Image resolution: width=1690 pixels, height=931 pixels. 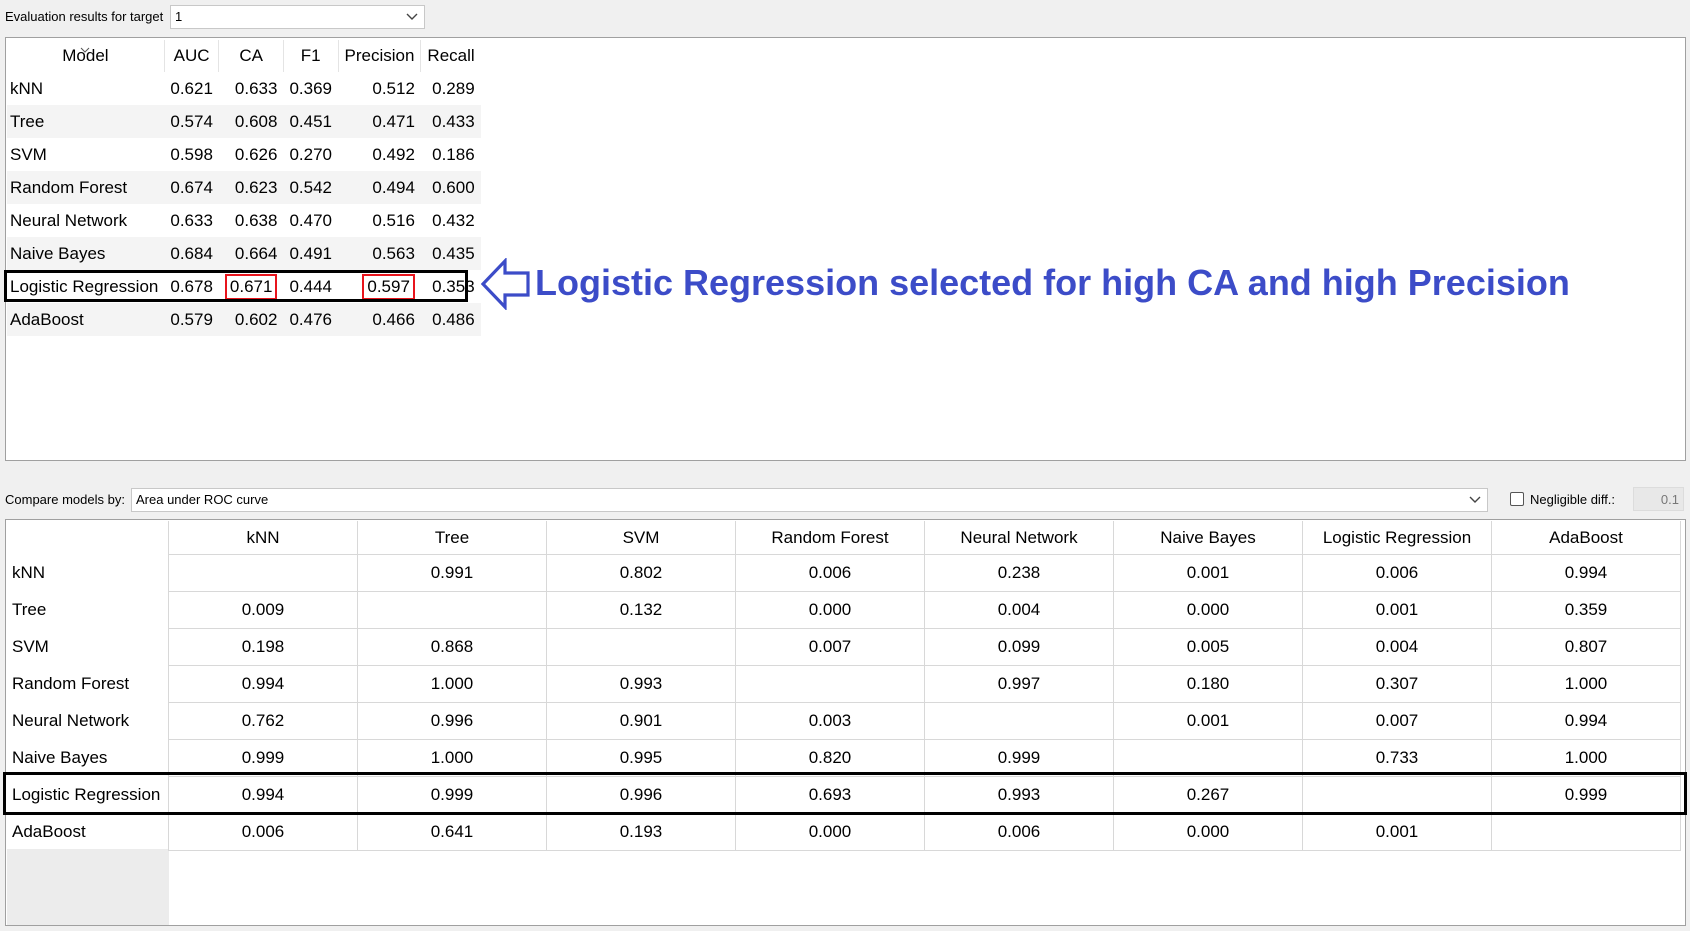 What do you see at coordinates (263, 721) in the screenshot?
I see `compare-cell: 0.762` at bounding box center [263, 721].